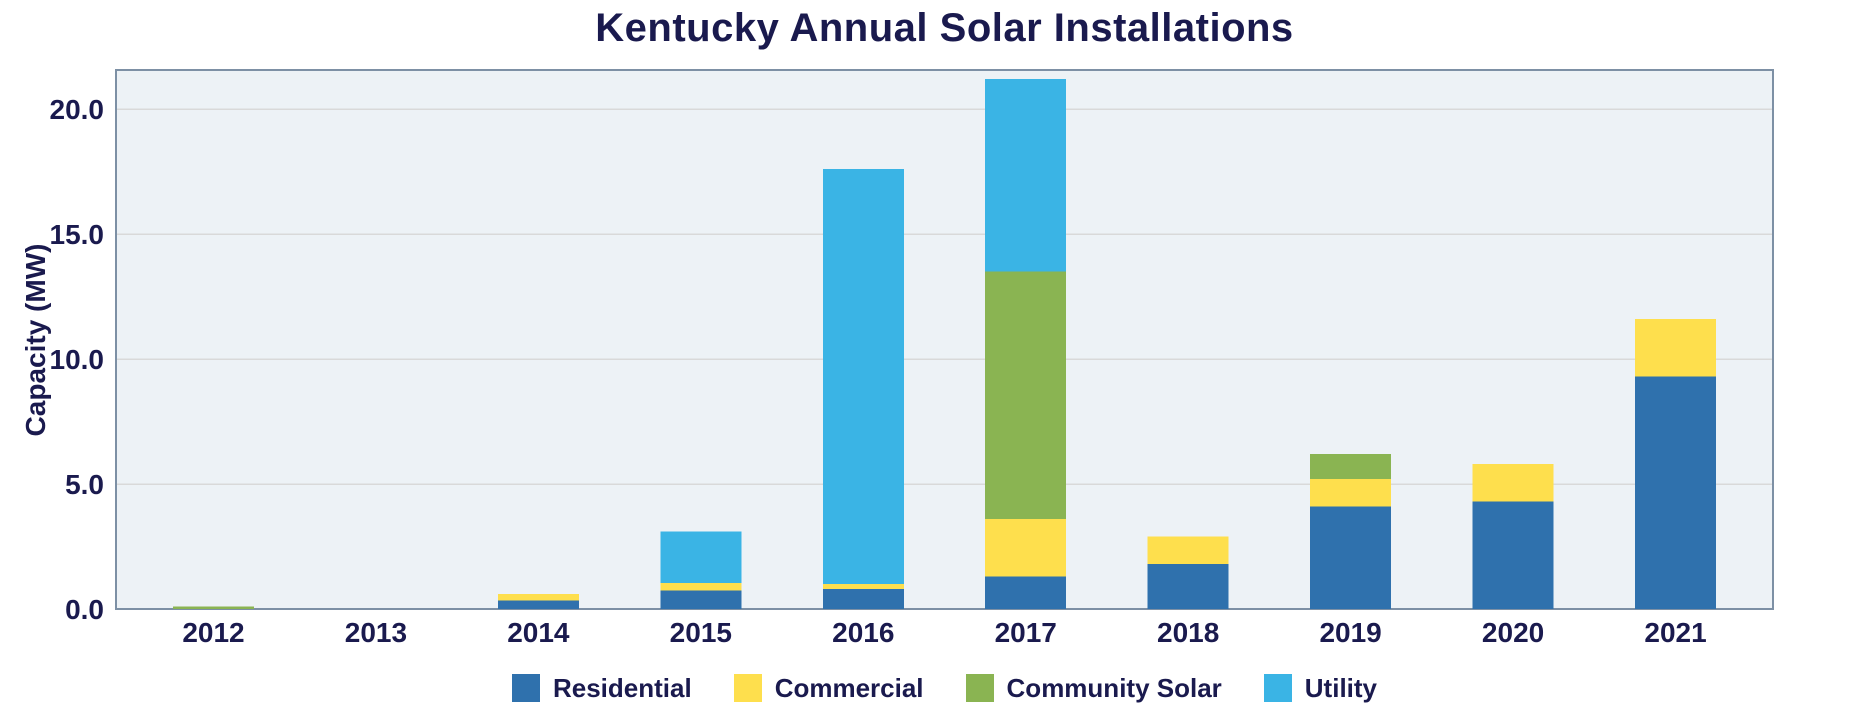 Image resolution: width=1872 pixels, height=720 pixels. Describe the element at coordinates (849, 688) in the screenshot. I see `legend-label: Commercial` at that location.